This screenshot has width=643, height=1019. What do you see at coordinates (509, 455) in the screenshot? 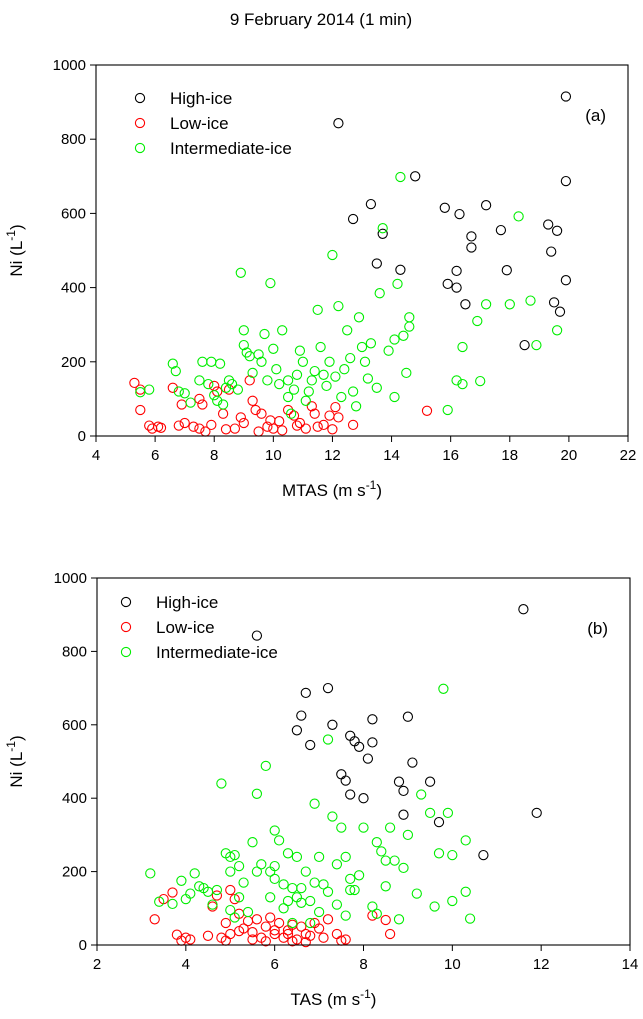
I see `x-tick-label-a: 18` at bounding box center [509, 455].